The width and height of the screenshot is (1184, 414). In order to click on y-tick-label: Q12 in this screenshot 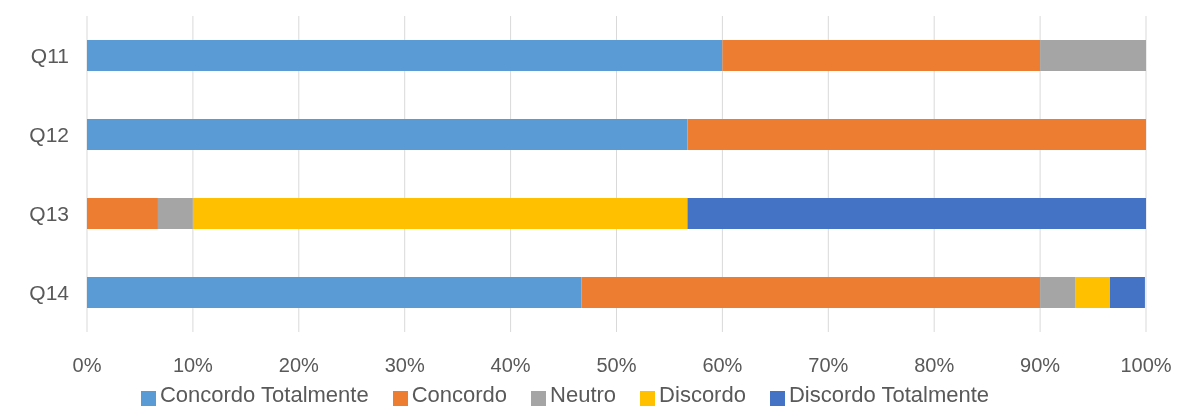, I will do `click(49, 134)`.